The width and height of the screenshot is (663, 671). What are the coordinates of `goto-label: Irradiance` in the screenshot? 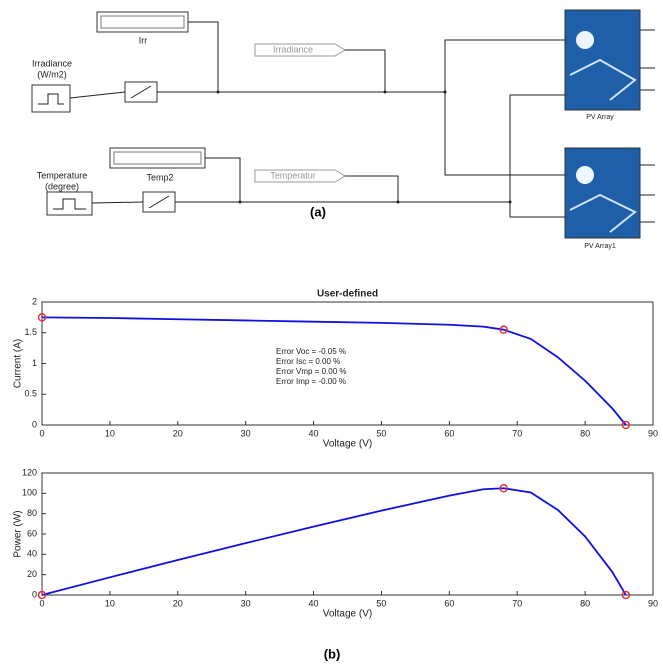 It's located at (293, 49).